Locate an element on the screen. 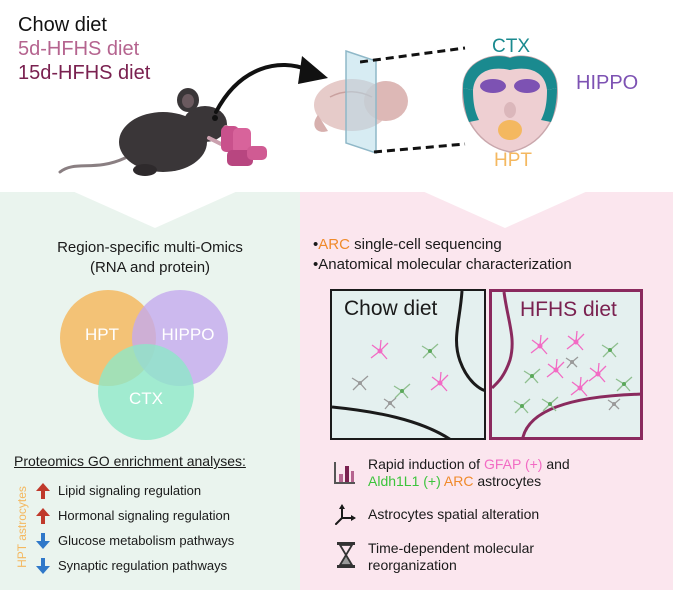  finding1-text-b: and is located at coordinates (556, 464).